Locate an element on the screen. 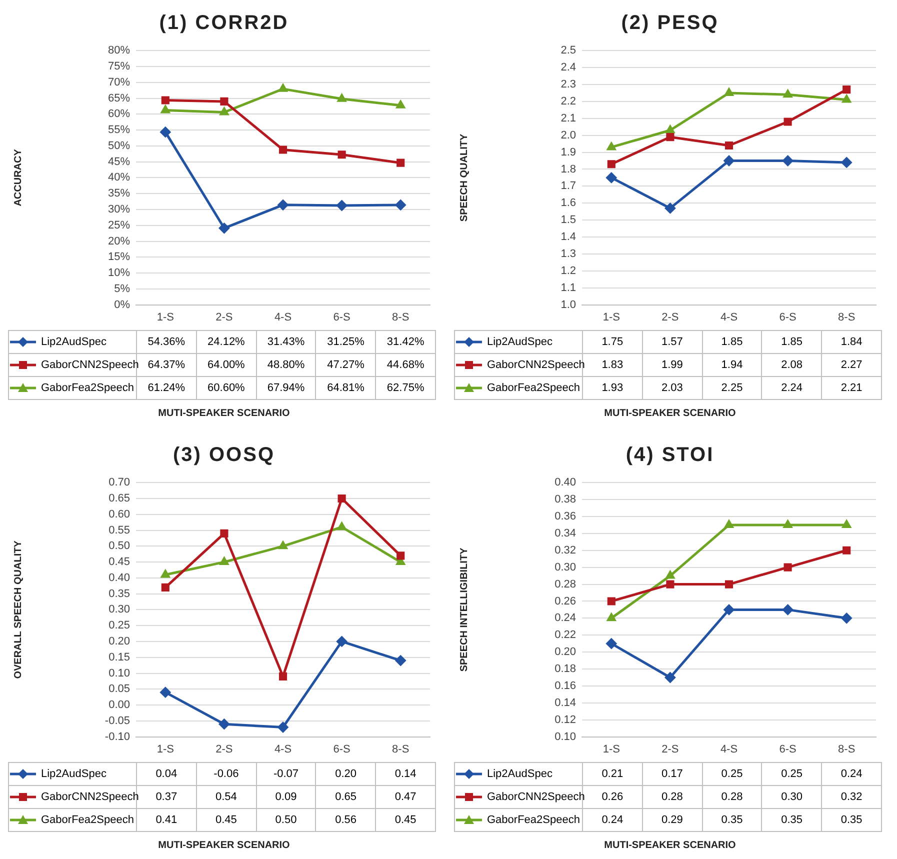 Image resolution: width=897 pixels, height=859 pixels. data-label: 0.41 is located at coordinates (166, 820).